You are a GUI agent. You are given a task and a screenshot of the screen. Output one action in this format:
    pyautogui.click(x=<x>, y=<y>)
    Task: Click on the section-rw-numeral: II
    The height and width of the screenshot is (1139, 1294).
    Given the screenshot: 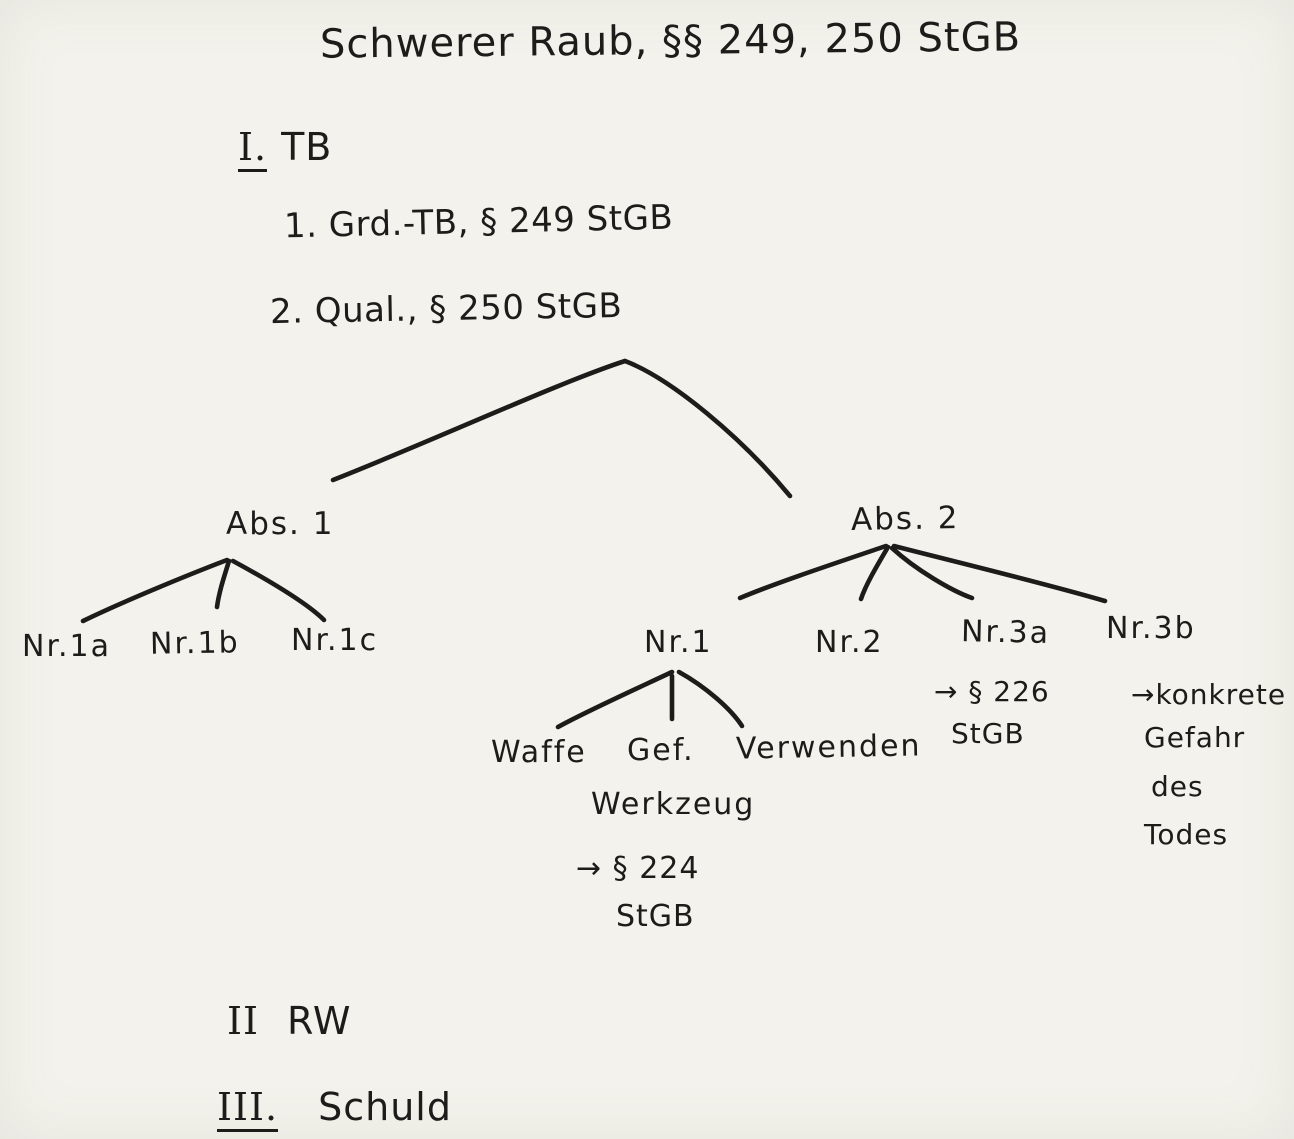 What is the action you would take?
    pyautogui.click(x=243, y=1021)
    